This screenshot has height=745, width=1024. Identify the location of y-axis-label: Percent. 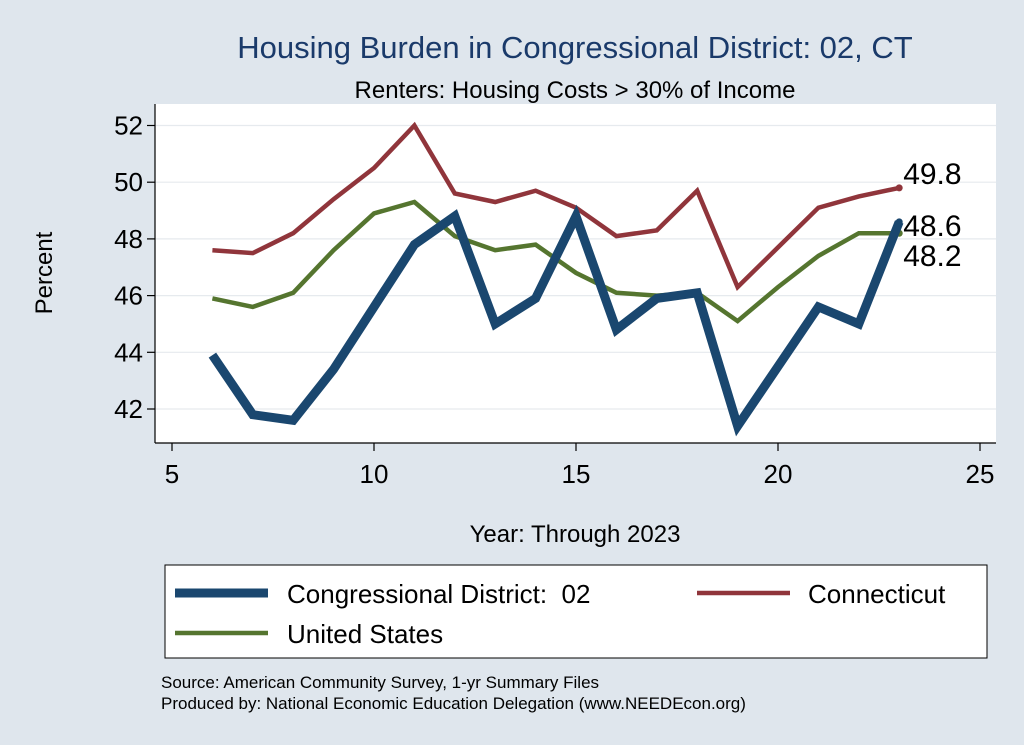
(44, 272).